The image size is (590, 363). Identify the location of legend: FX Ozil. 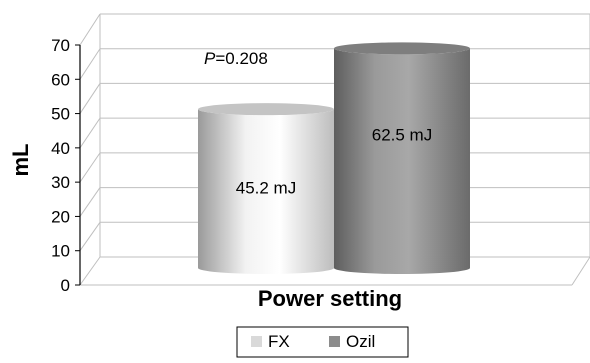
(322, 342).